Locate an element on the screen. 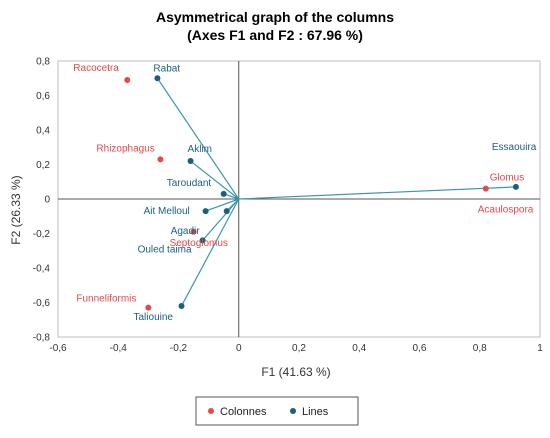 This screenshot has width=550, height=438. label-lines-rabat: Rabat is located at coordinates (166, 68).